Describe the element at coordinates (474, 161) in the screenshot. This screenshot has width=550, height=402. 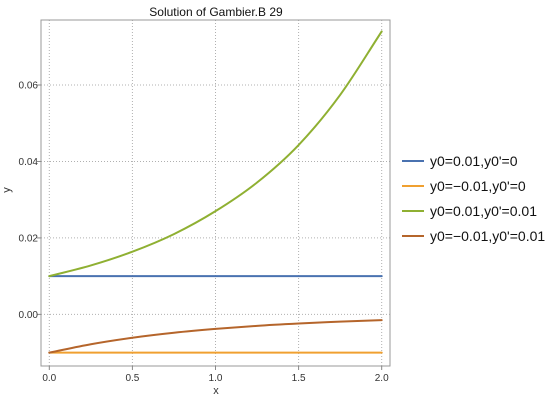
I see `legend-label-1: y0=0.01,y0'=0` at that location.